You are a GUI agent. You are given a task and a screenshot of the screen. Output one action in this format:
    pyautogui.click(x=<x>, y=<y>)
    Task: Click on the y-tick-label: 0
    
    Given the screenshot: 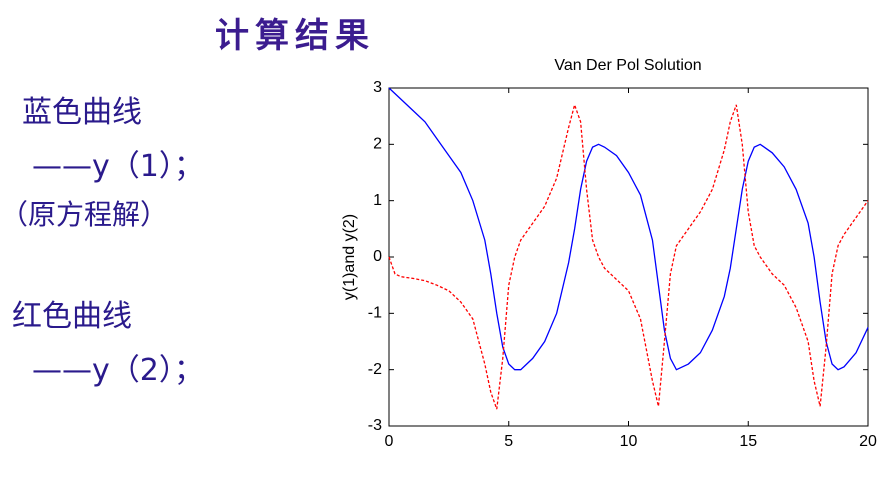 What is the action you would take?
    pyautogui.click(x=377, y=256)
    